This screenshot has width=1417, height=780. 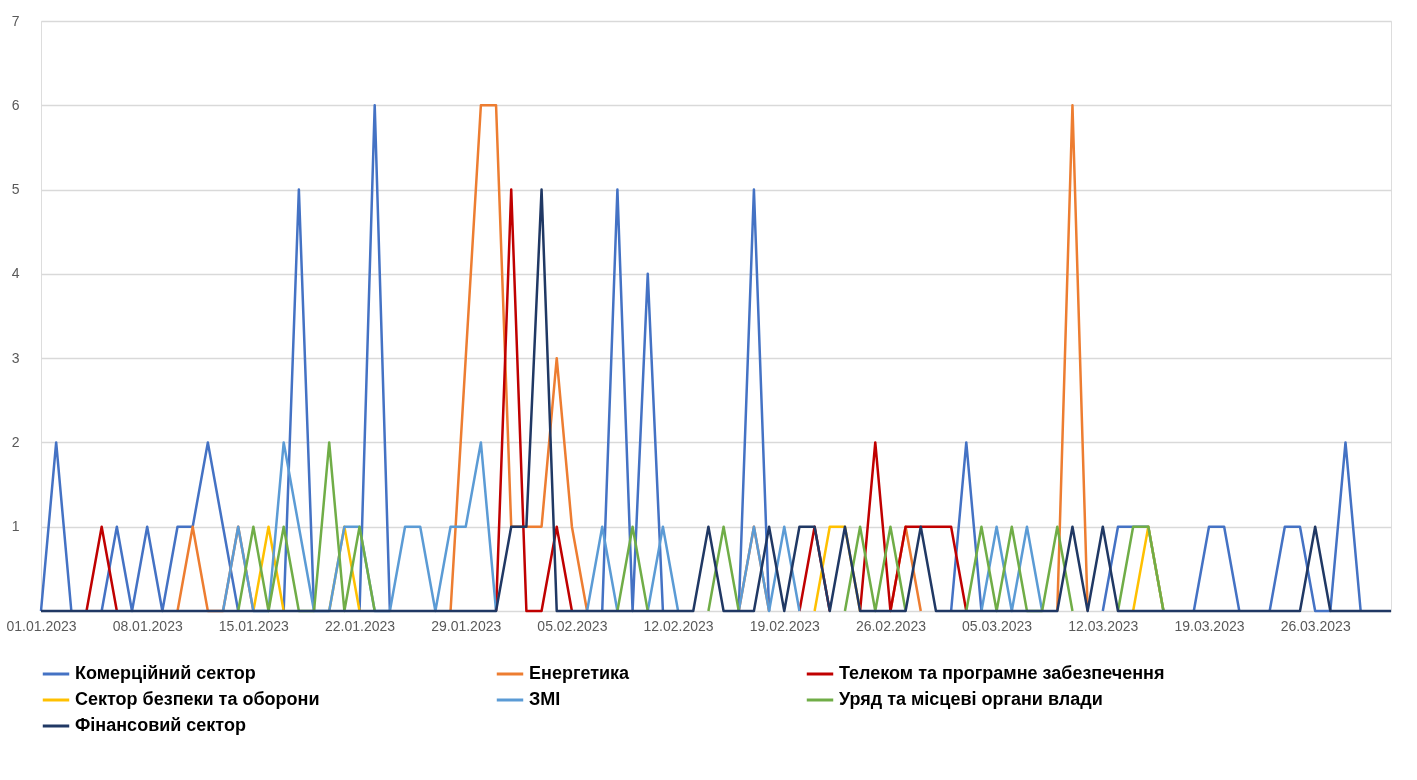 What do you see at coordinates (545, 699) in the screenshot?
I see `legend-label: ЗМІ` at bounding box center [545, 699].